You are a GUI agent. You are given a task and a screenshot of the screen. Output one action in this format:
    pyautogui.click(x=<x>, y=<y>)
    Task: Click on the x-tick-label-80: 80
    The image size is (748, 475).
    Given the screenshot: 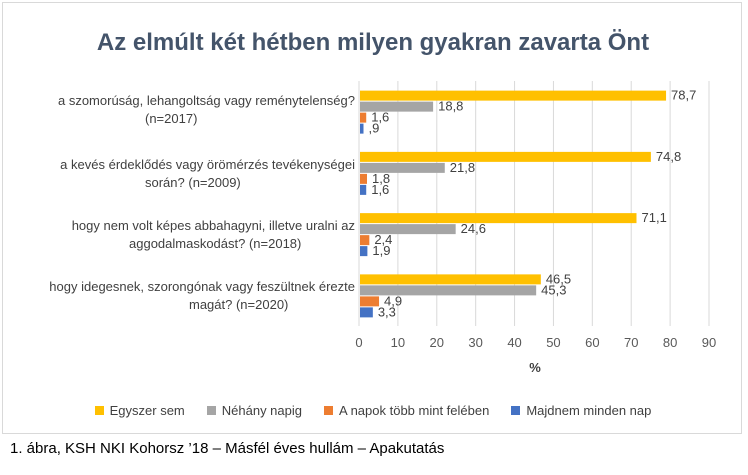 What is the action you would take?
    pyautogui.click(x=670, y=342)
    